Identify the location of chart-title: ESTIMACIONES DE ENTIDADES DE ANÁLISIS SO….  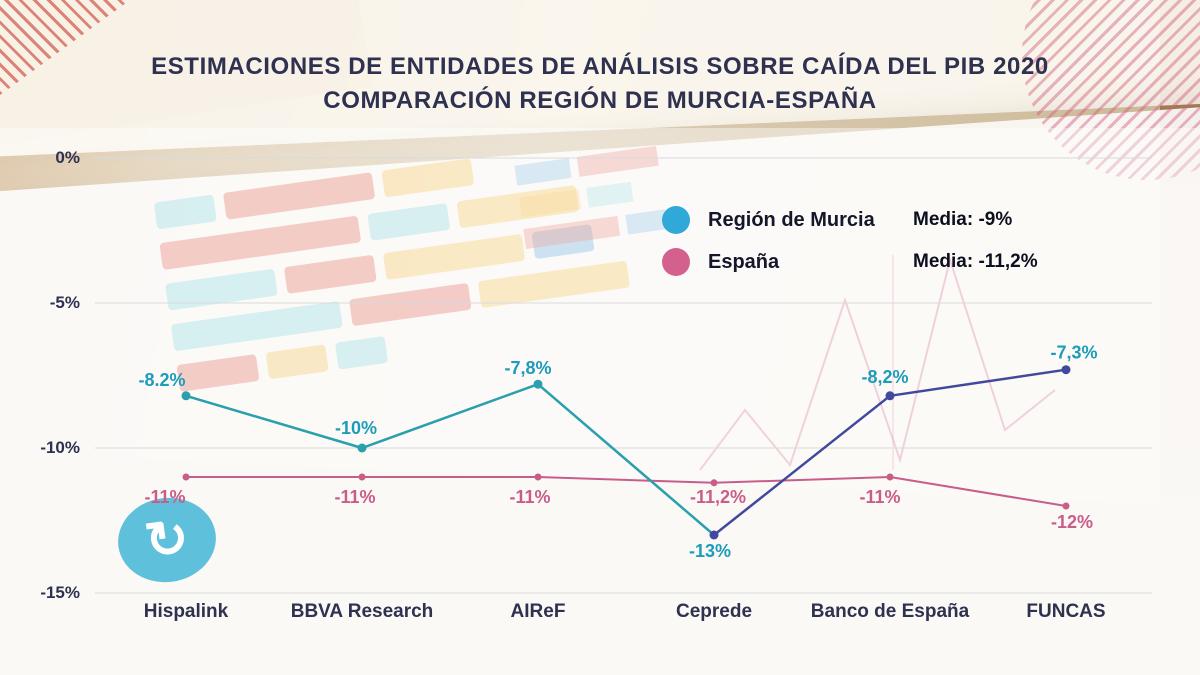
(600, 84).